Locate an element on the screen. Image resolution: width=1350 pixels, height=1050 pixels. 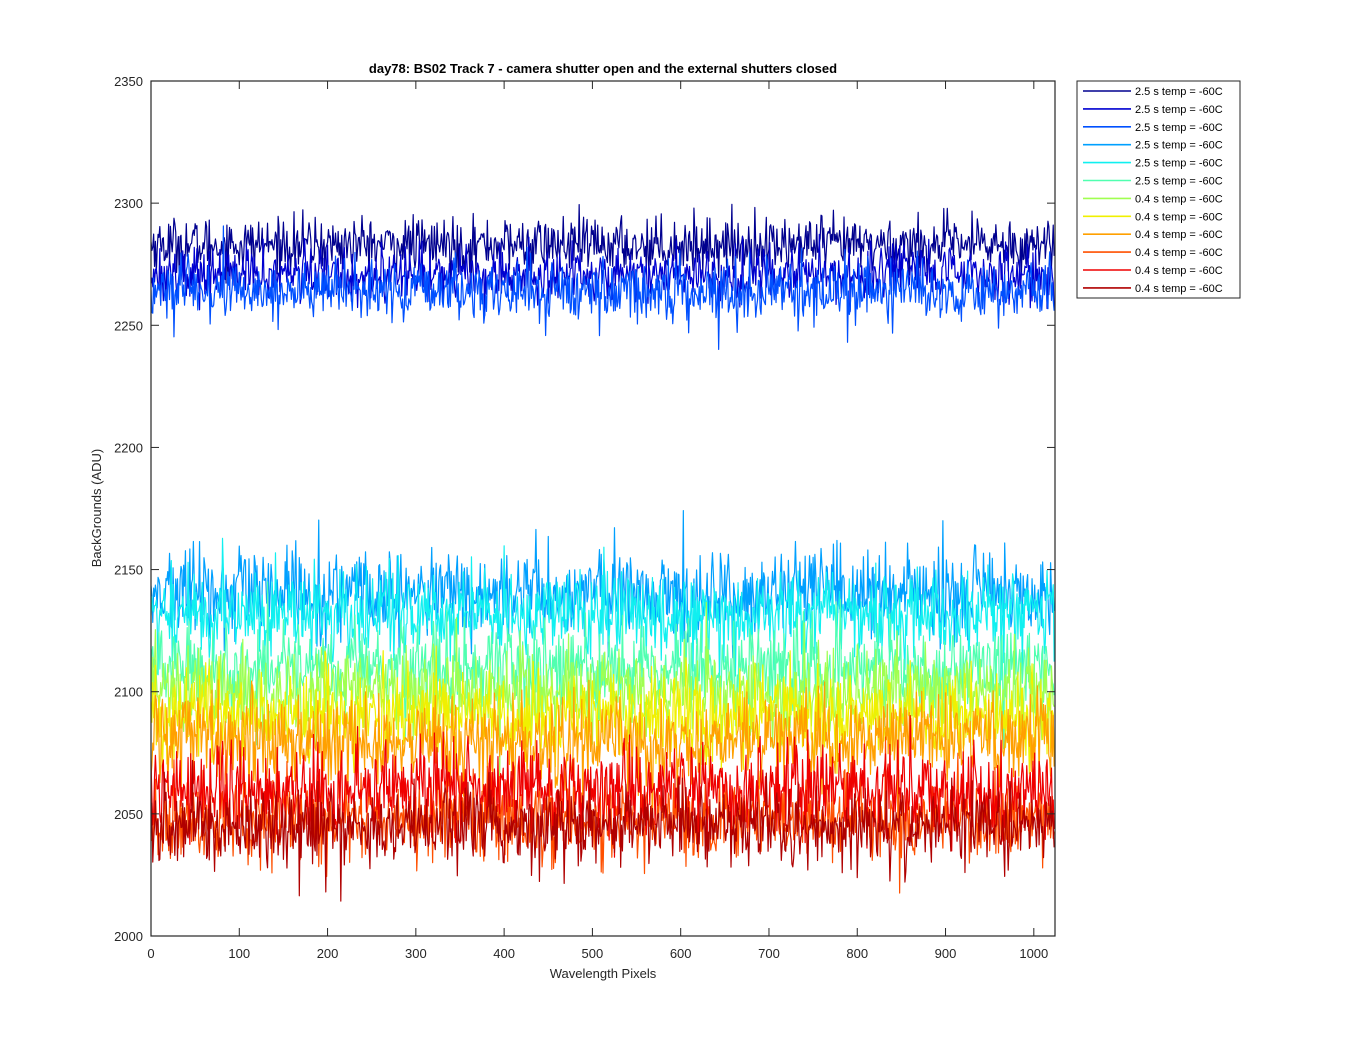
x-tick-label: 900 is located at coordinates (946, 953).